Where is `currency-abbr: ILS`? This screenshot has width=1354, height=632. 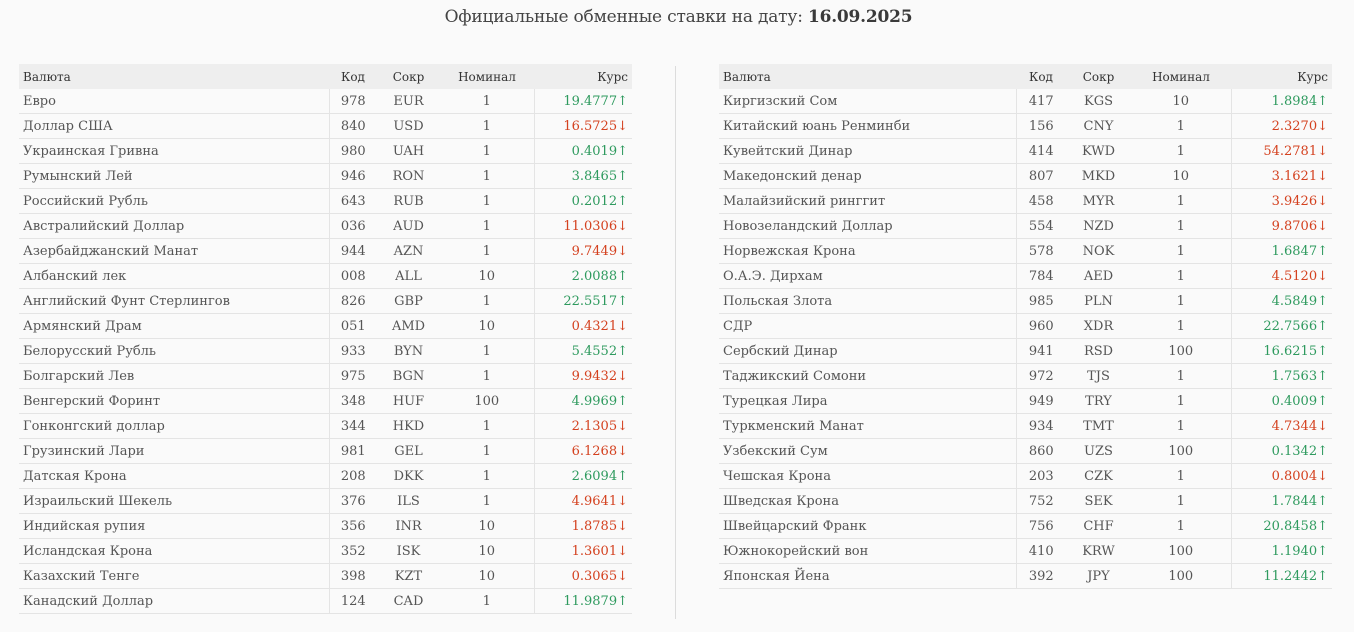
currency-abbr: ILS is located at coordinates (408, 501).